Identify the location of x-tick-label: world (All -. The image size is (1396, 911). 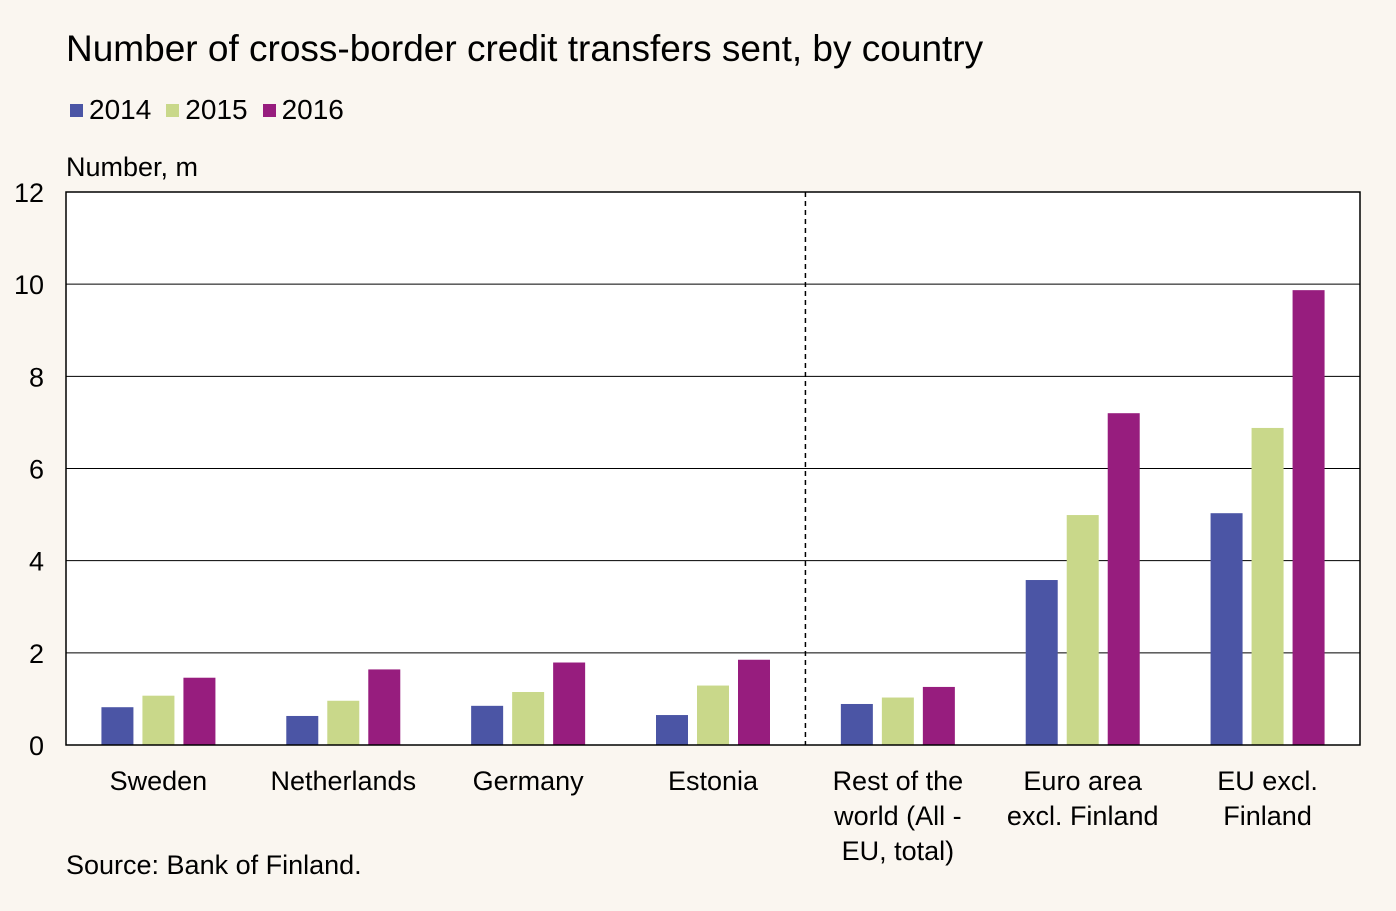
(897, 816).